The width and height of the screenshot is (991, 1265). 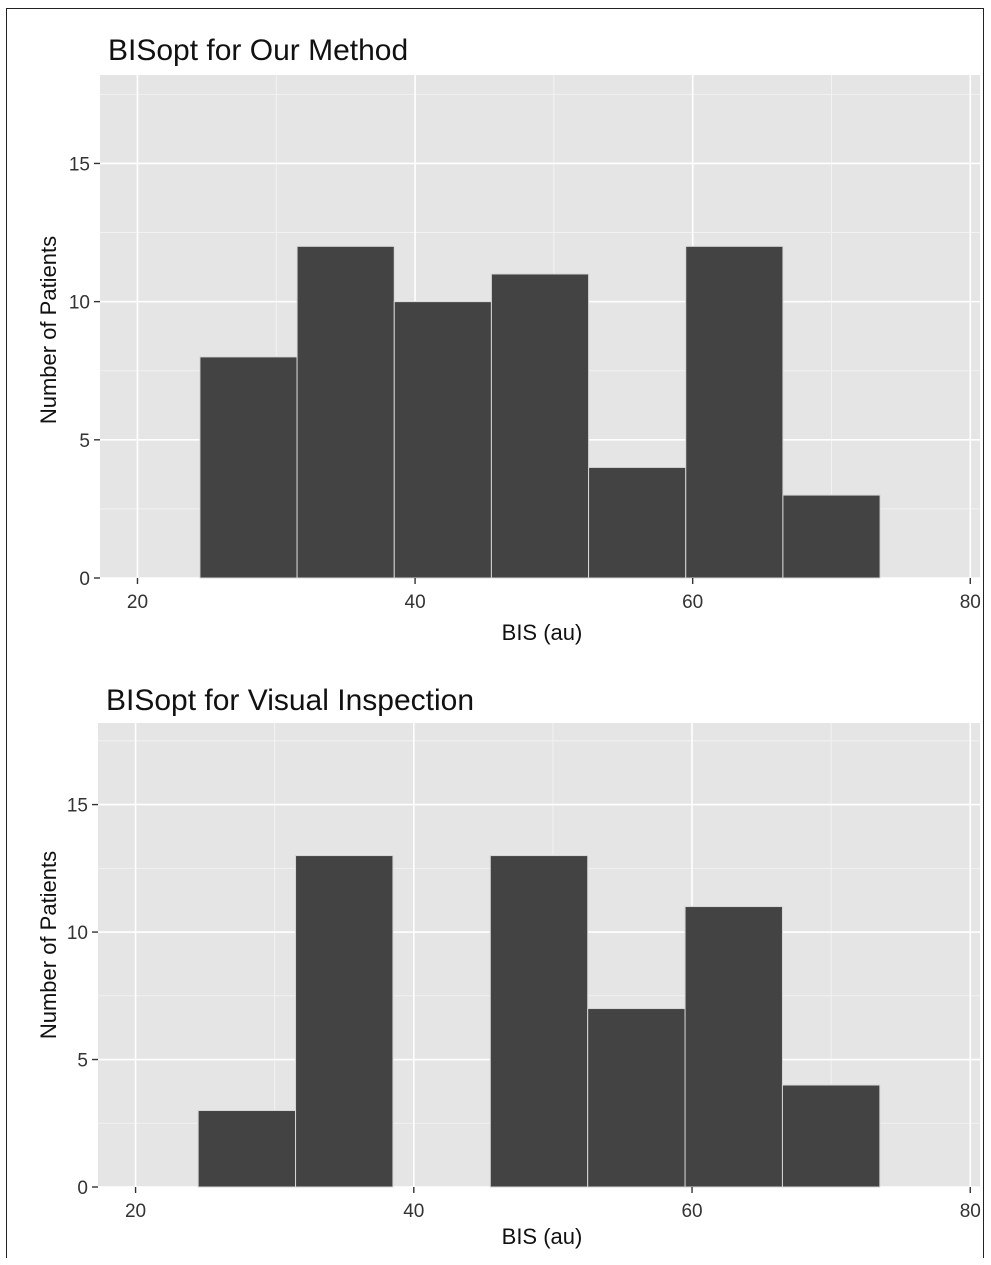 What do you see at coordinates (290, 700) in the screenshot?
I see `chart-title: BISopt for Visual Inspection` at bounding box center [290, 700].